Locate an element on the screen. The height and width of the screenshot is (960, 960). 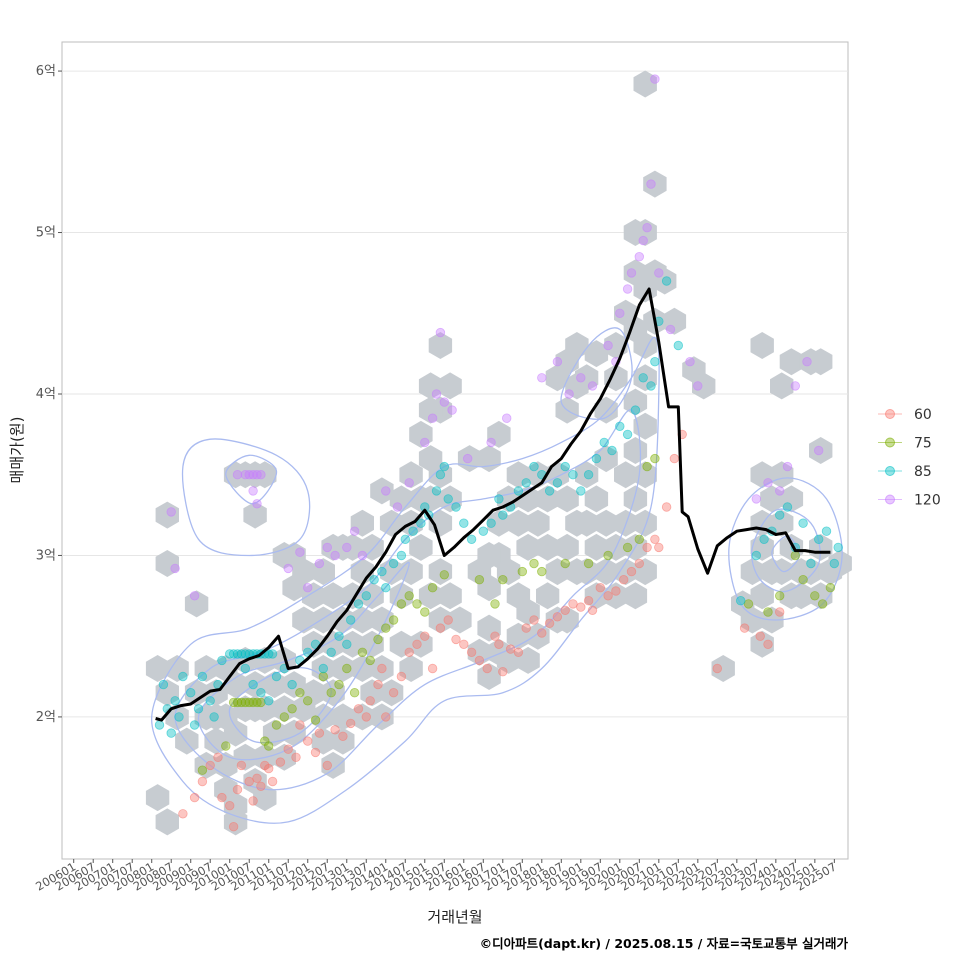
legend: 60 75 85 120 is located at coordinates (909, 458).